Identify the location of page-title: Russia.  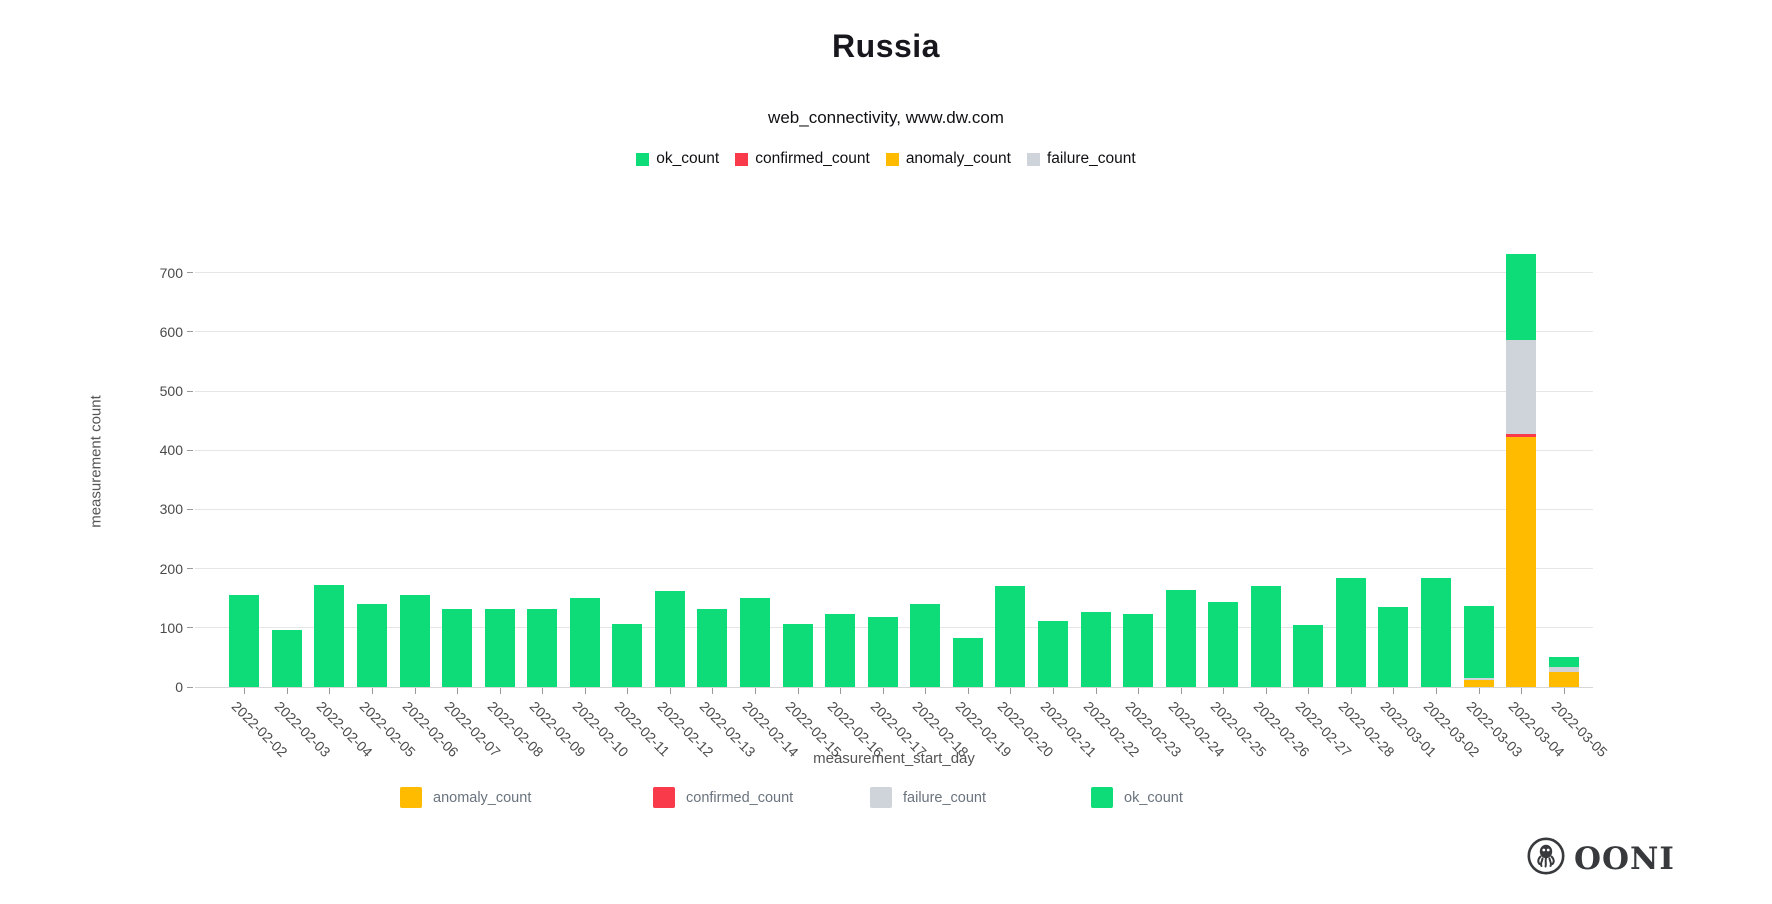
(886, 46).